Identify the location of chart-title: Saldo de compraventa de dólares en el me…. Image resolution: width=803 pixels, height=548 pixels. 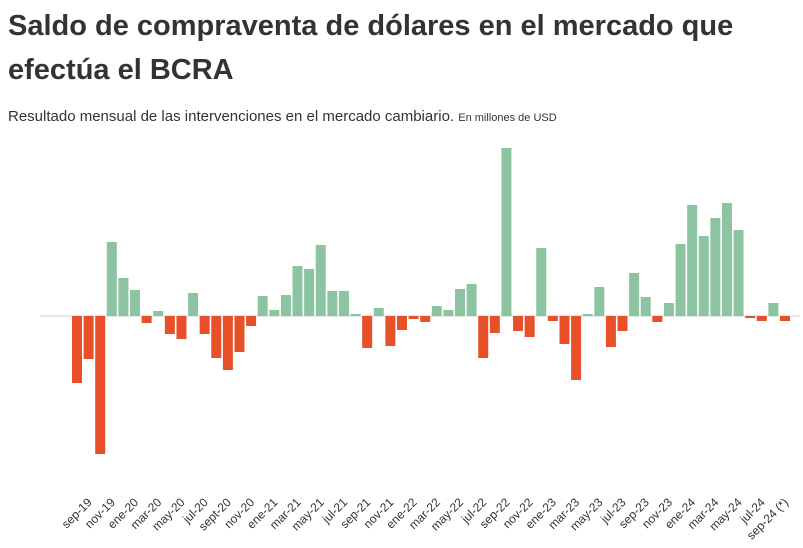
(371, 48).